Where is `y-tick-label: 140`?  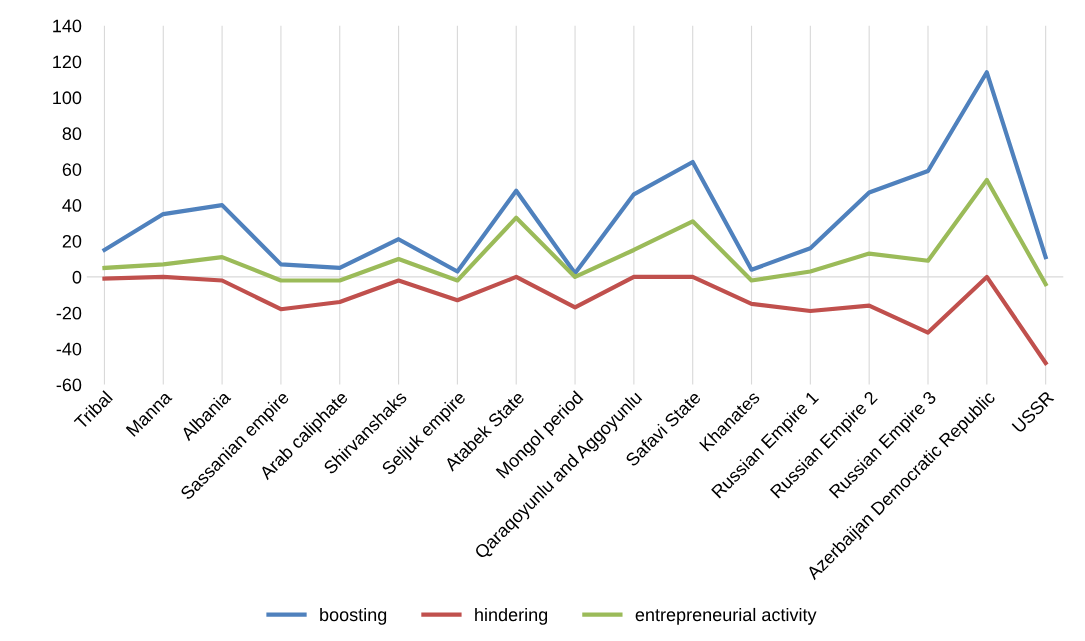 y-tick-label: 140 is located at coordinates (67, 26).